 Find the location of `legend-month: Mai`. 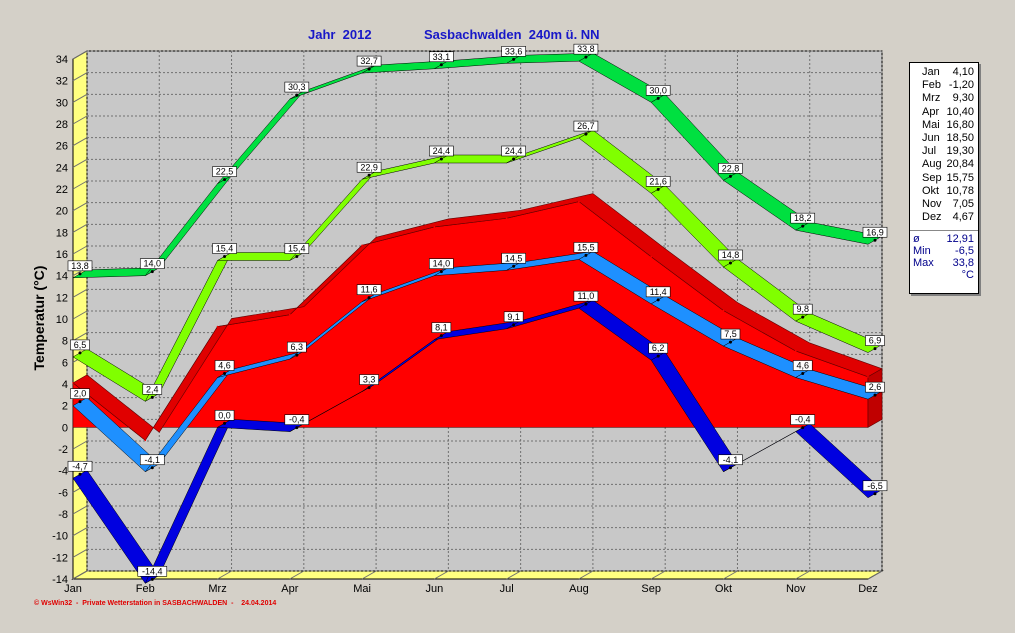

legend-month: Mai is located at coordinates (931, 124).